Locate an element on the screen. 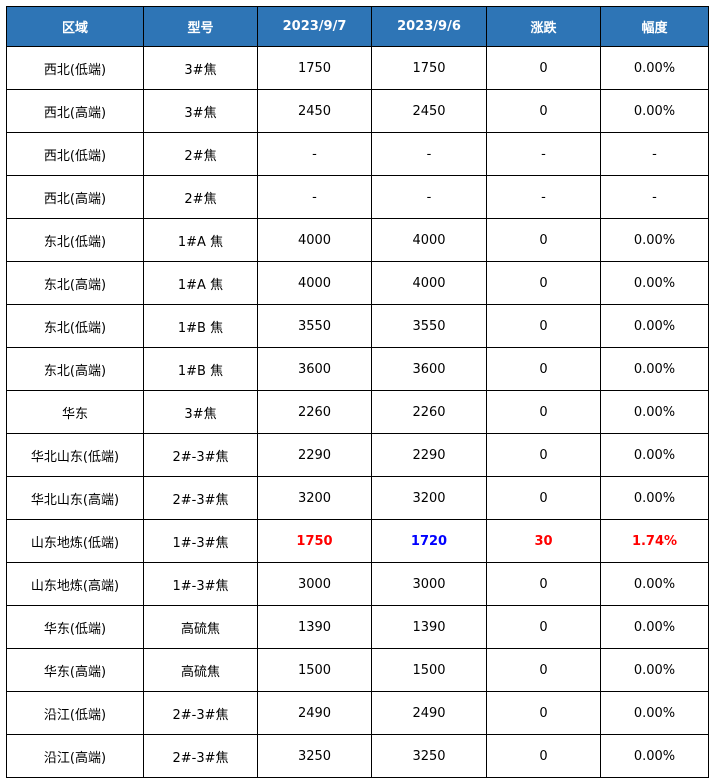  cell-price-previous: 2450 is located at coordinates (429, 111).